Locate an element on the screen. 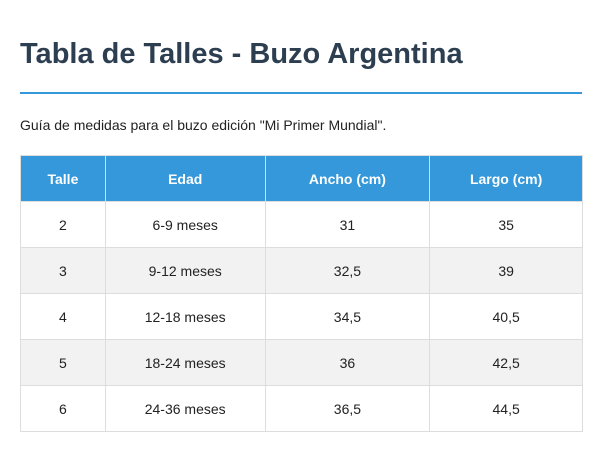 This screenshot has height=456, width=600. table-cell: 6 is located at coordinates (63, 408).